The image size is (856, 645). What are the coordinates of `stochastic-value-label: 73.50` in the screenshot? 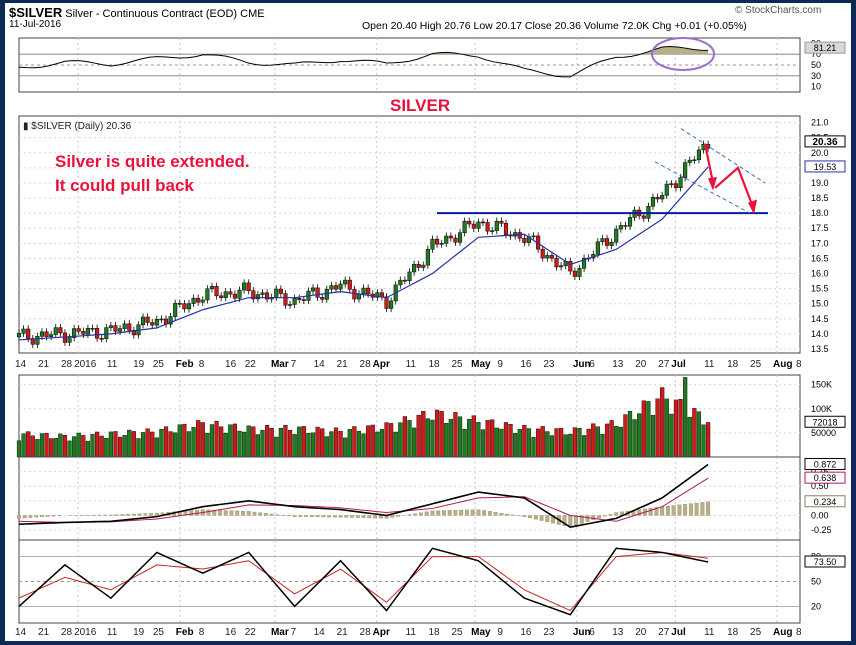 It's located at (825, 562).